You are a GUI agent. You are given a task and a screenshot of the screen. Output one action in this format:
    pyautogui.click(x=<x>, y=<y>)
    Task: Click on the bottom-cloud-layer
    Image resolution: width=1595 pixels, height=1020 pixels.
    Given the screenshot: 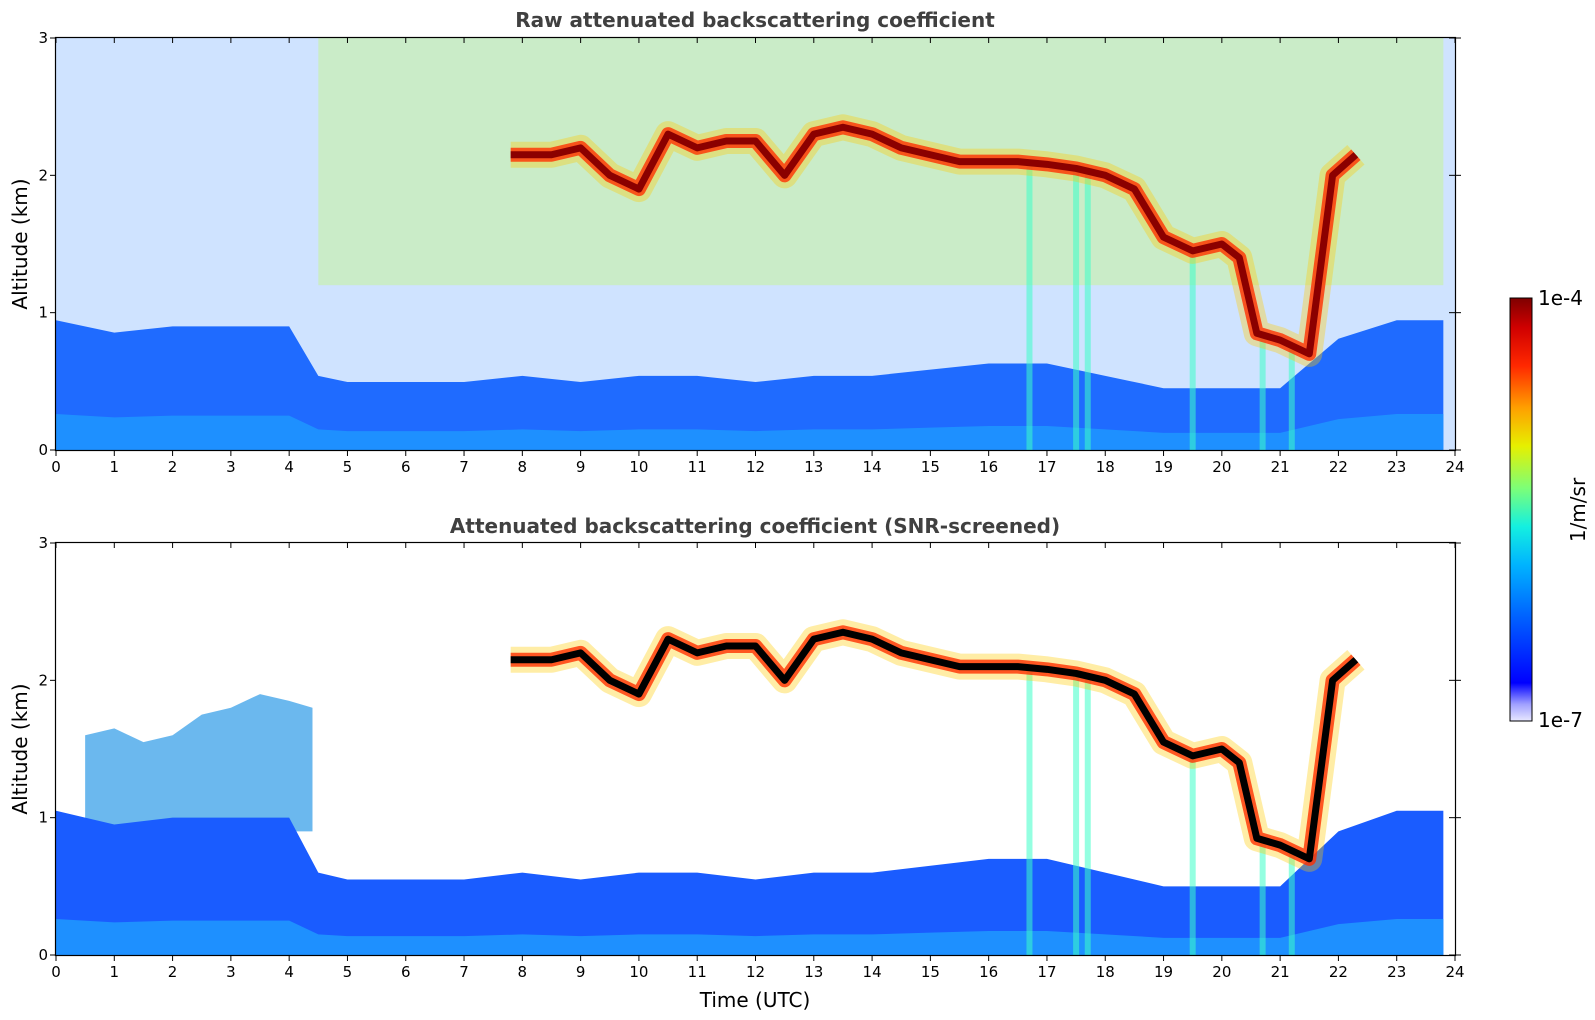 What is the action you would take?
    pyautogui.click(x=937, y=745)
    